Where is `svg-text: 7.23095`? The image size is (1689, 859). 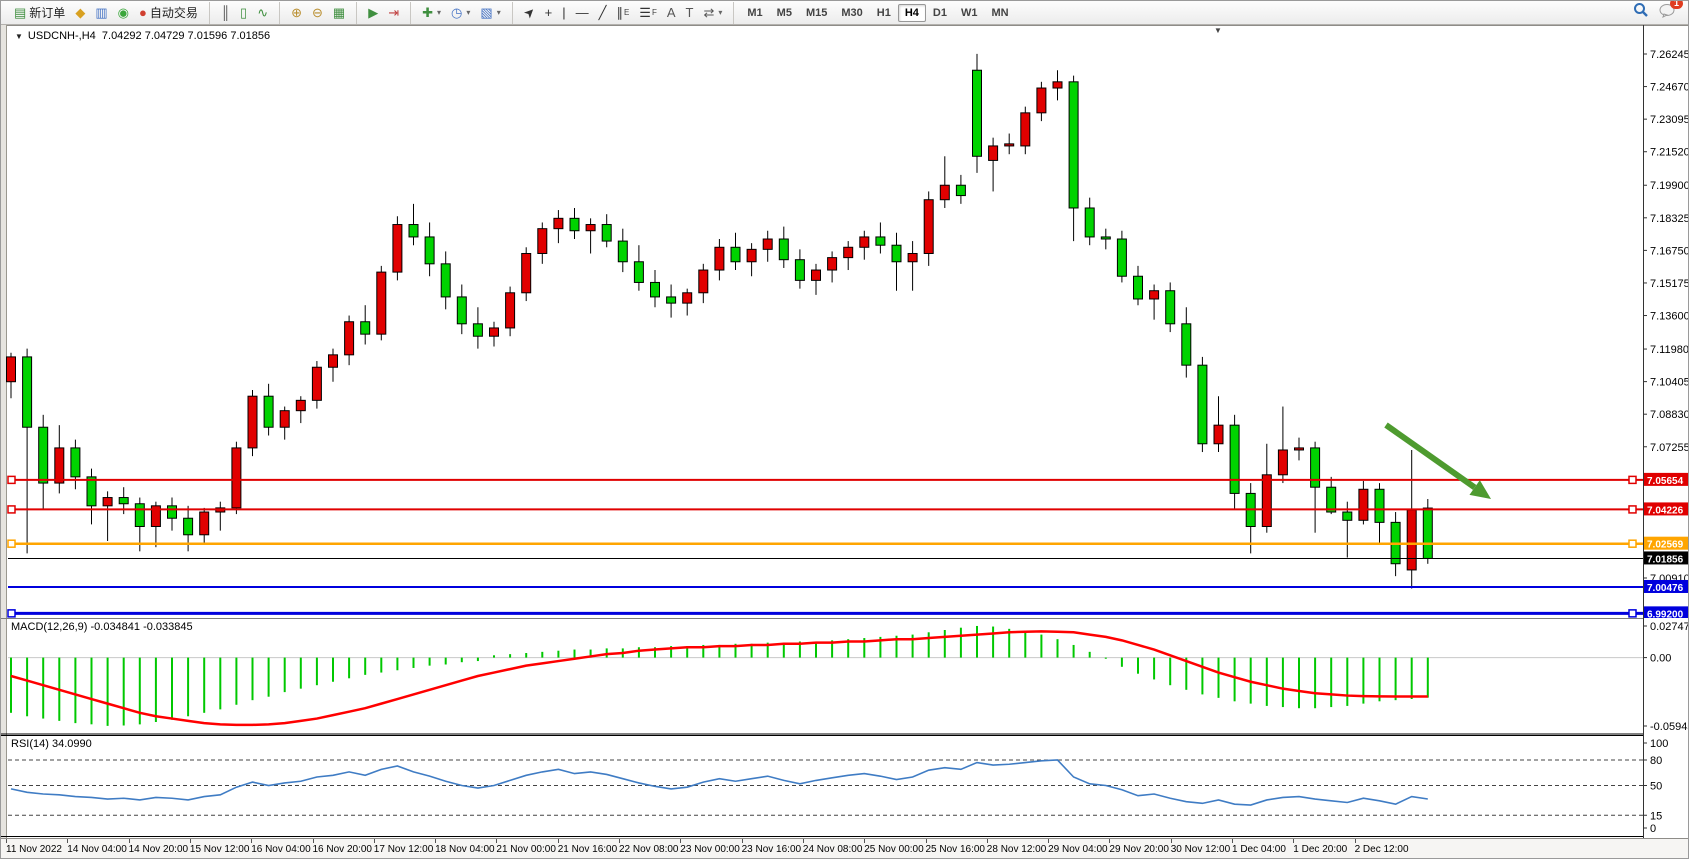 svg-text: 7.23095 is located at coordinates (1669, 120).